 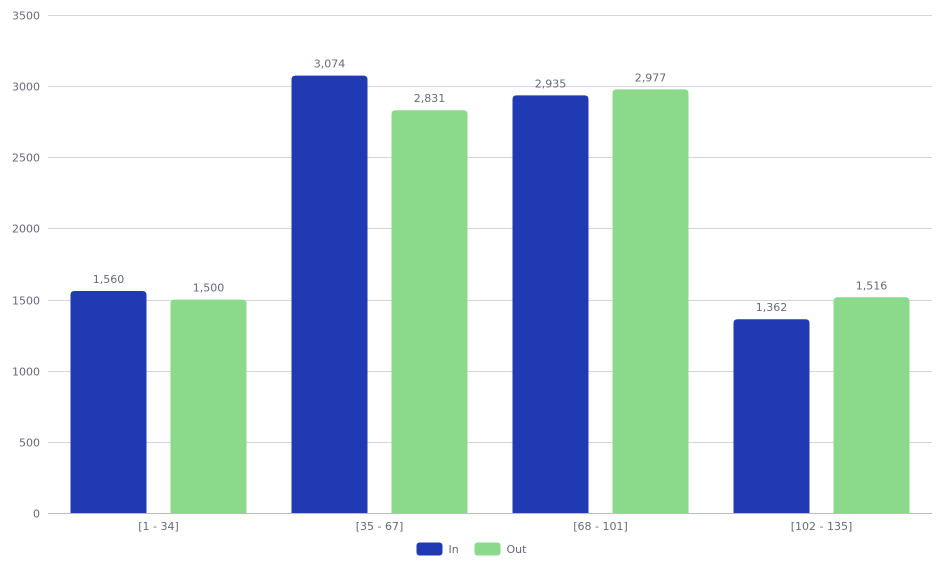 What do you see at coordinates (651, 77) in the screenshot?
I see `data-label: 2,977` at bounding box center [651, 77].